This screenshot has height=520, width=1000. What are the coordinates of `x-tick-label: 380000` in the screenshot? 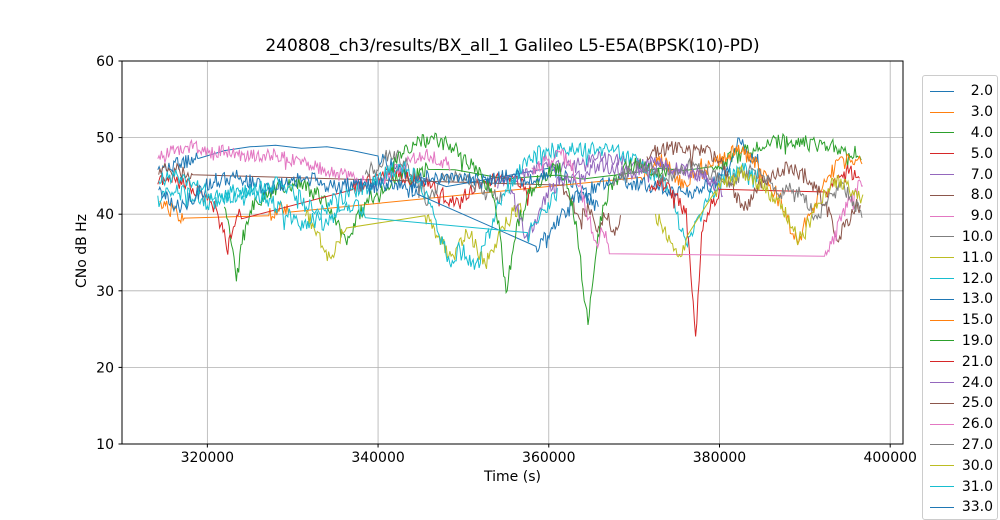 It's located at (719, 458).